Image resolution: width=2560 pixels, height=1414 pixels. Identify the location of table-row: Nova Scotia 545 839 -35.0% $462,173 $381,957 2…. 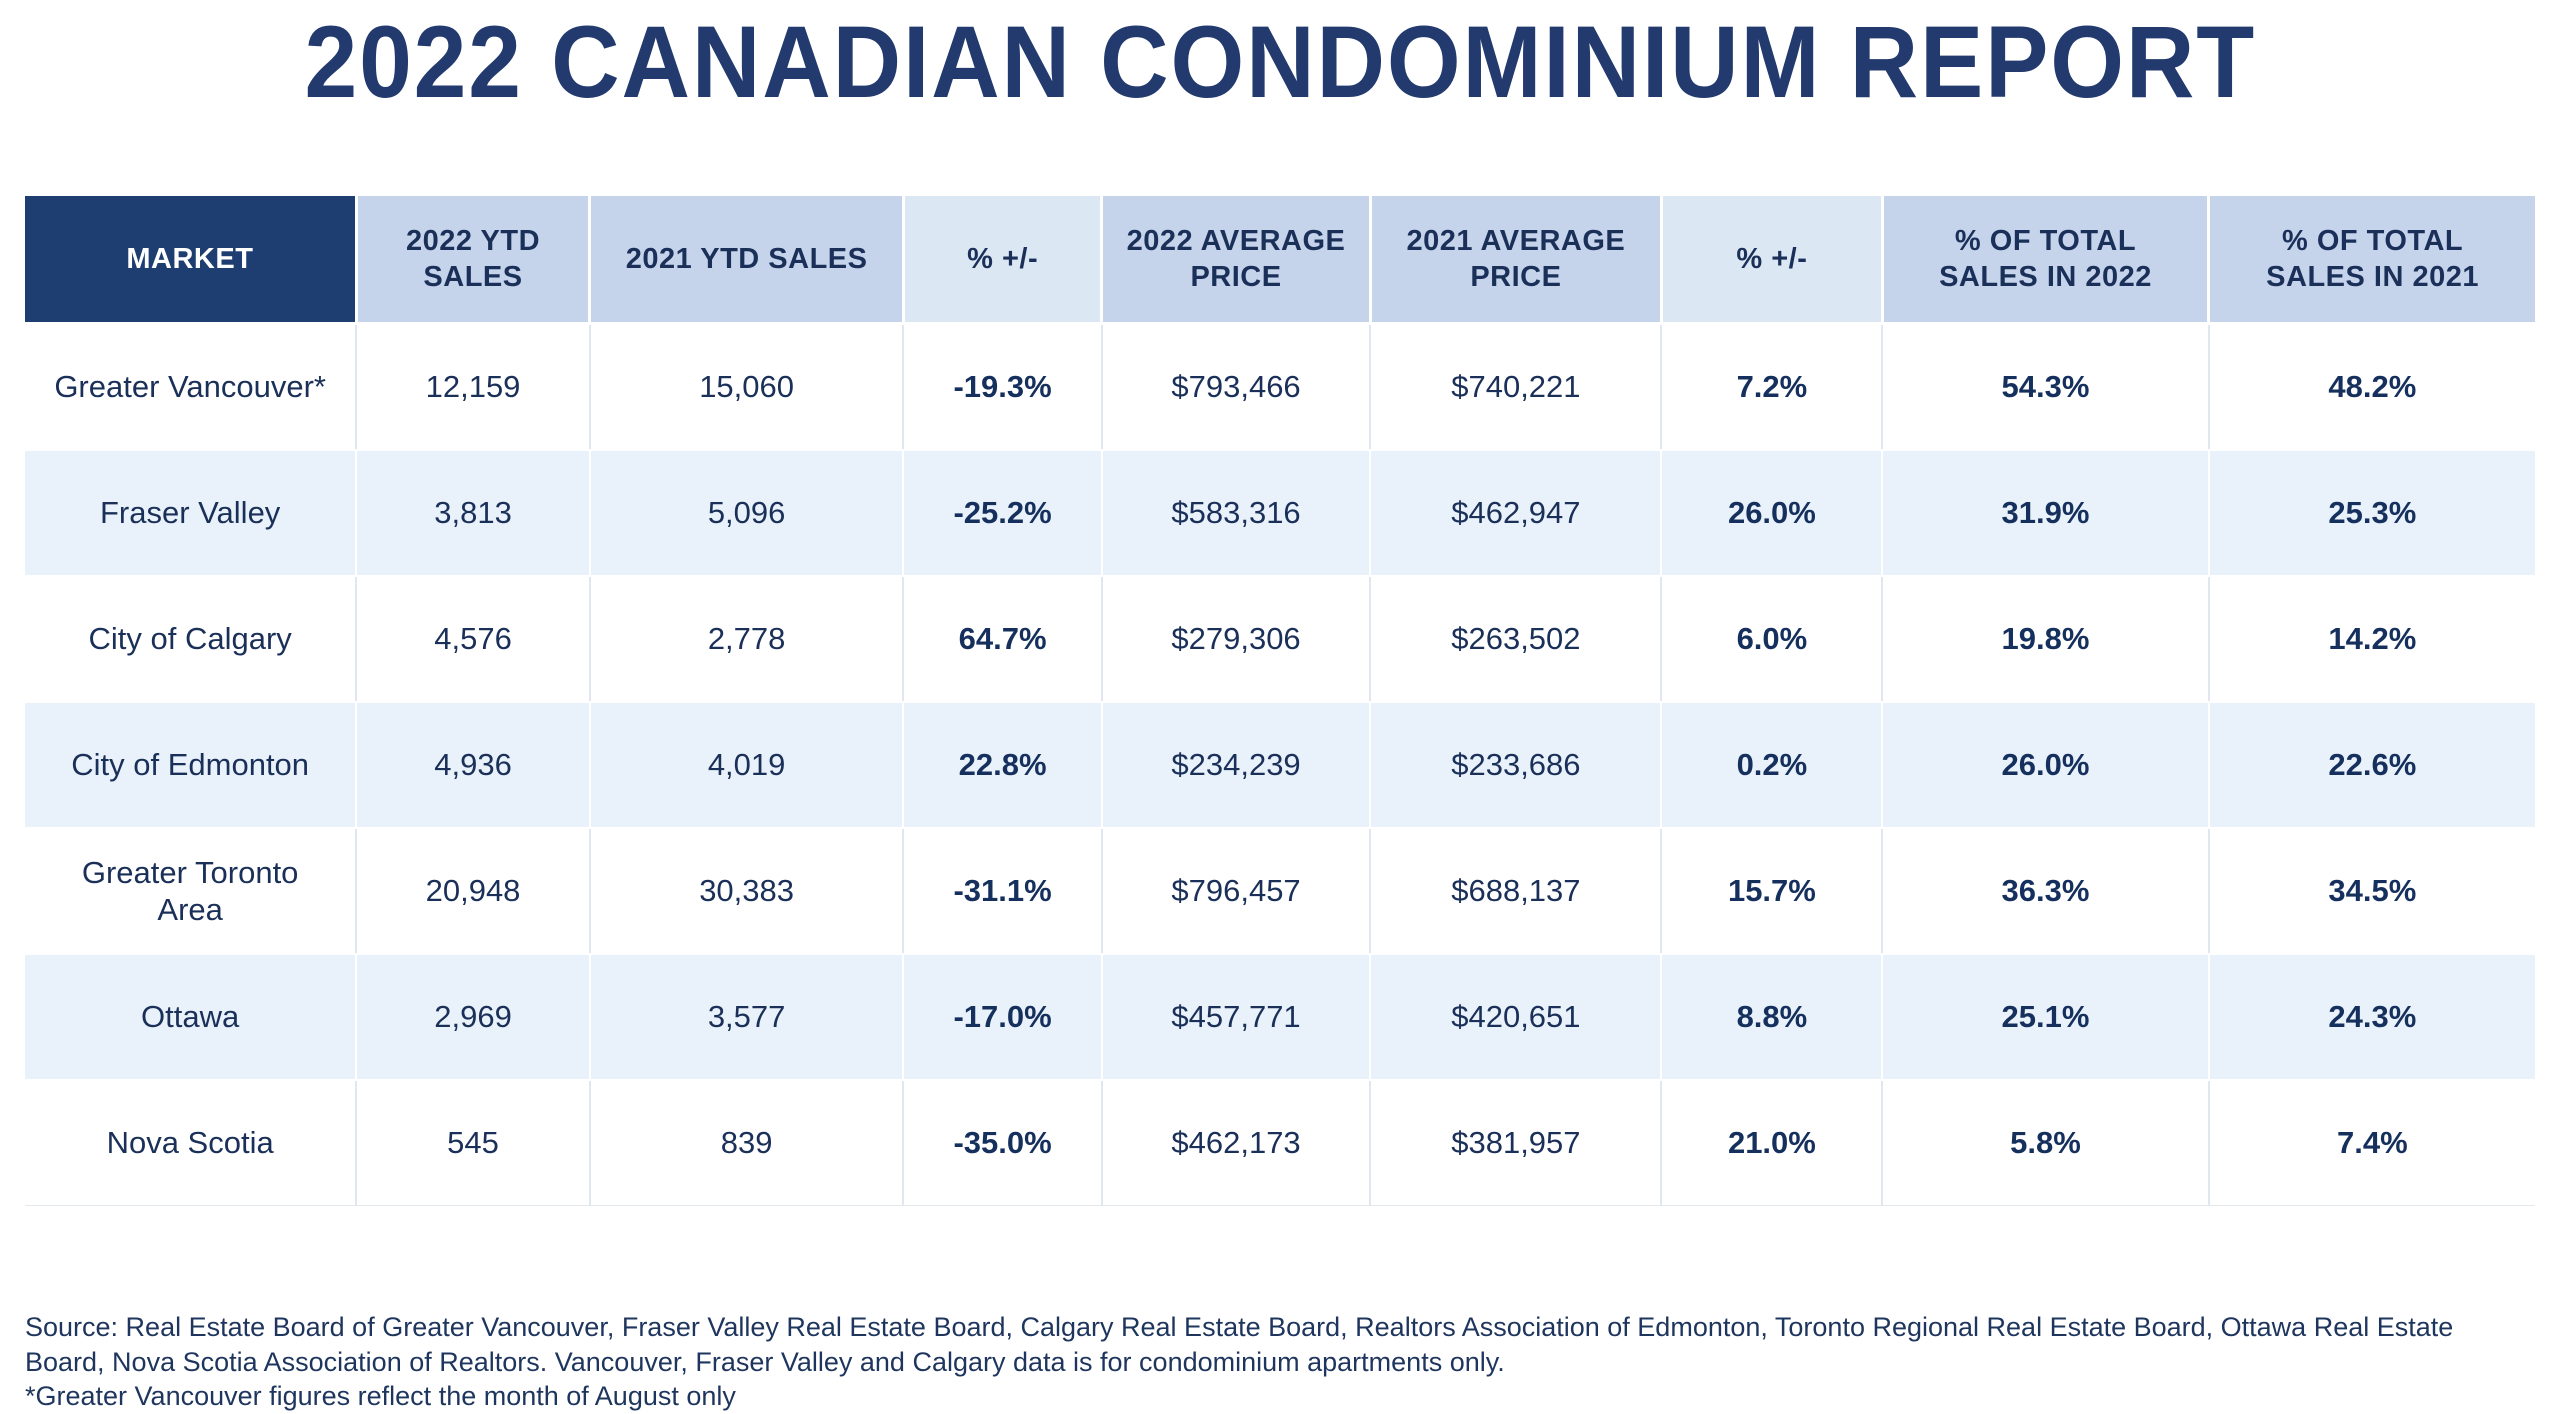
(1280, 1143).